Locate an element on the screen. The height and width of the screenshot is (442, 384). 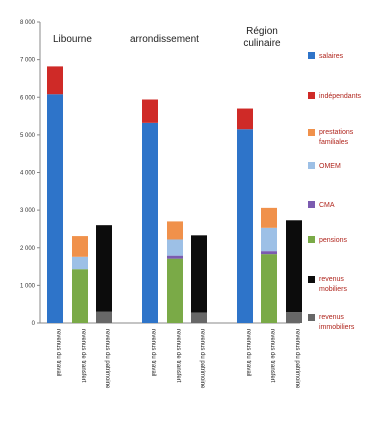
group-title: Région is located at coordinates (262, 31).